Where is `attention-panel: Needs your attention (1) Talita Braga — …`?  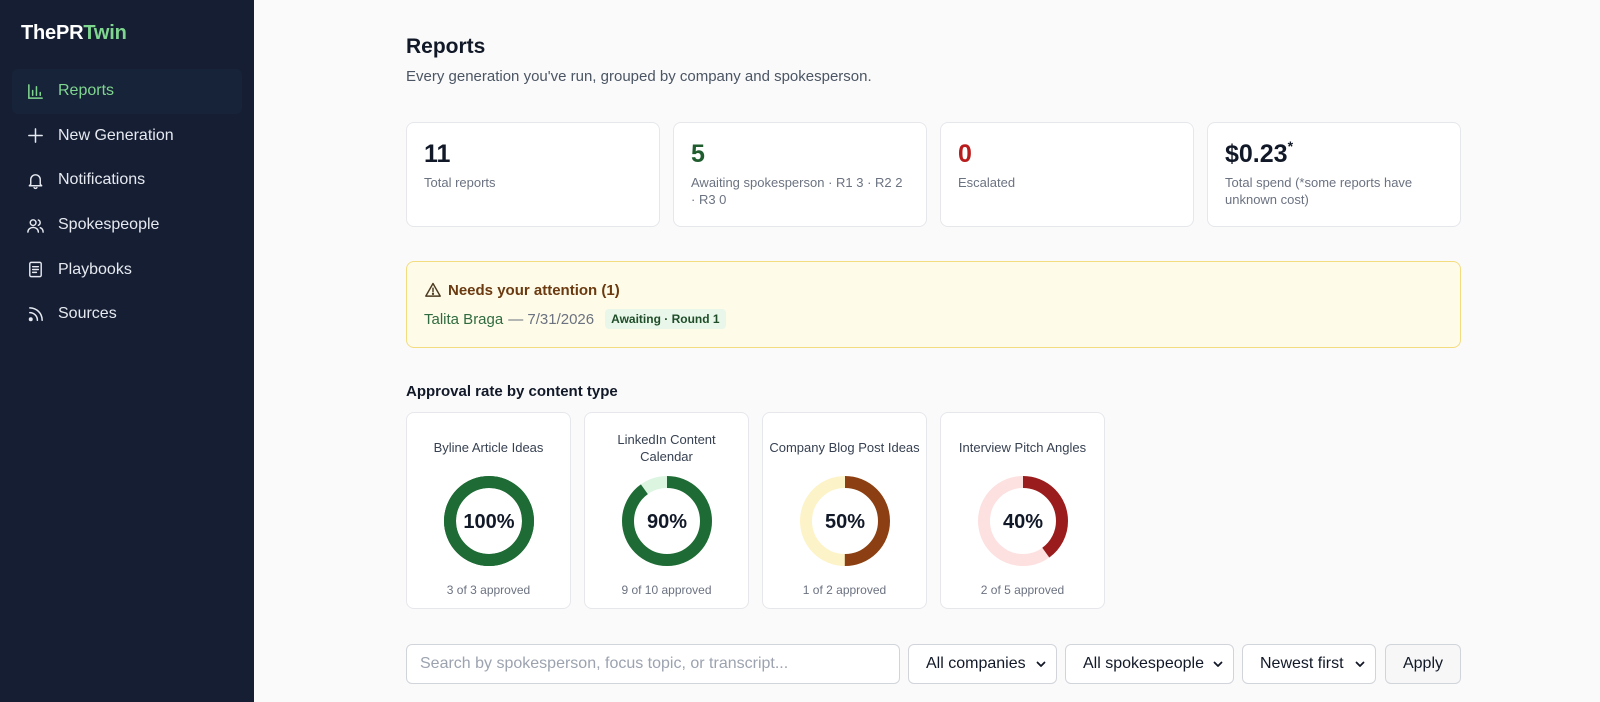
attention-panel: Needs your attention (1) Talita Braga — … is located at coordinates (933, 304).